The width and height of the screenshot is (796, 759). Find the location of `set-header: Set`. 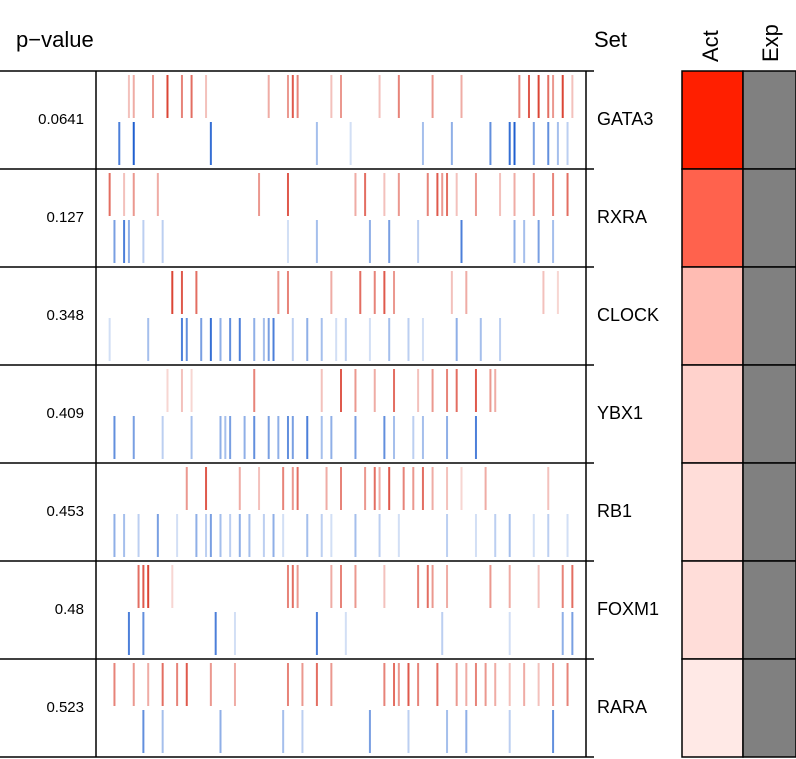

set-header: Set is located at coordinates (611, 39).